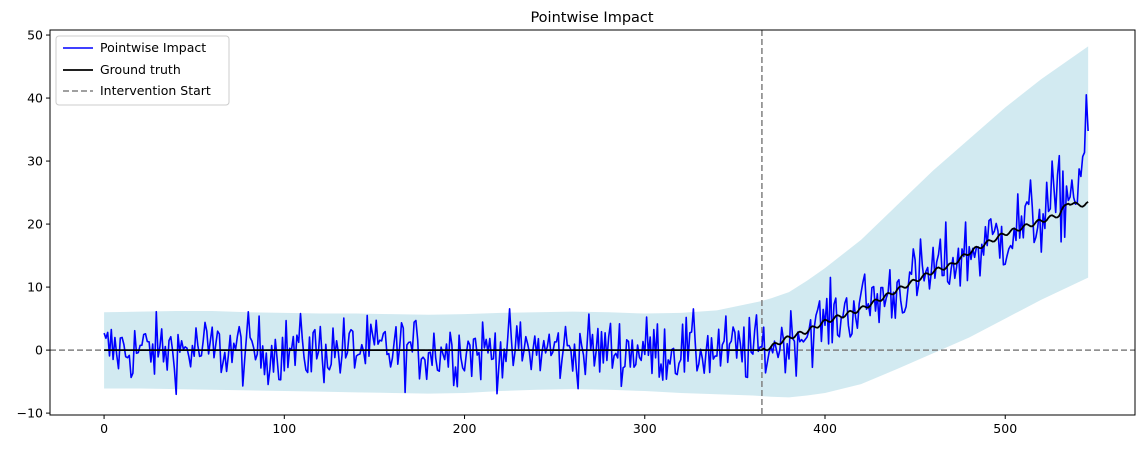 The image size is (1144, 449). What do you see at coordinates (35, 98) in the screenshot?
I see `y-tick-label: 40` at bounding box center [35, 98].